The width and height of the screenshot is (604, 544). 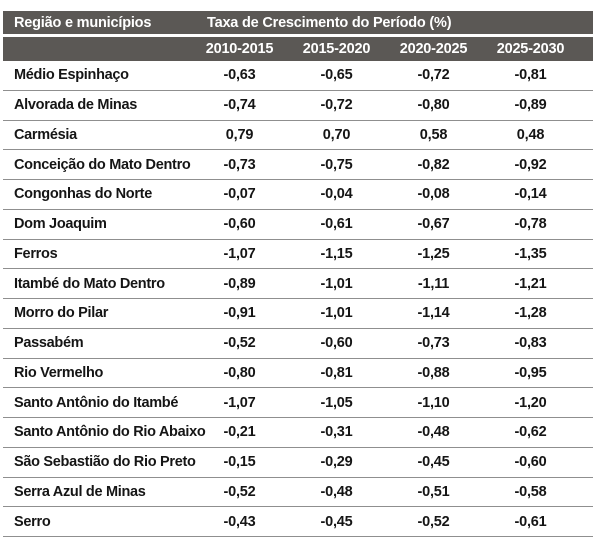 What do you see at coordinates (83, 194) in the screenshot?
I see `municipality-name: Congonhas do Norte` at bounding box center [83, 194].